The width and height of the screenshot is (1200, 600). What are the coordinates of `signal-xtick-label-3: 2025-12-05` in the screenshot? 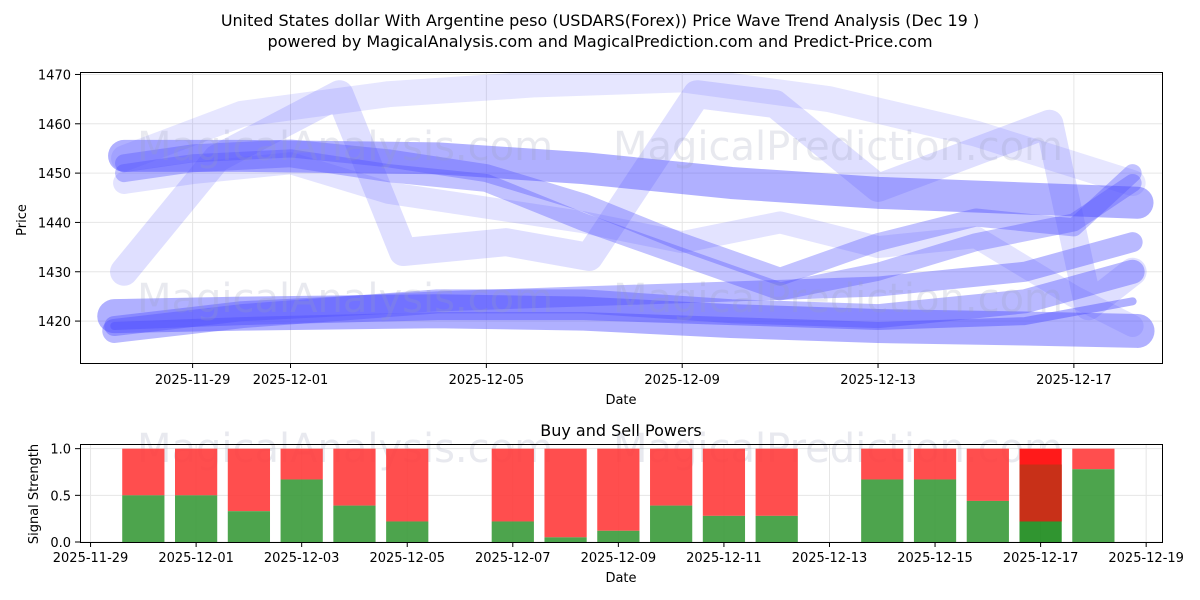 It's located at (407, 558).